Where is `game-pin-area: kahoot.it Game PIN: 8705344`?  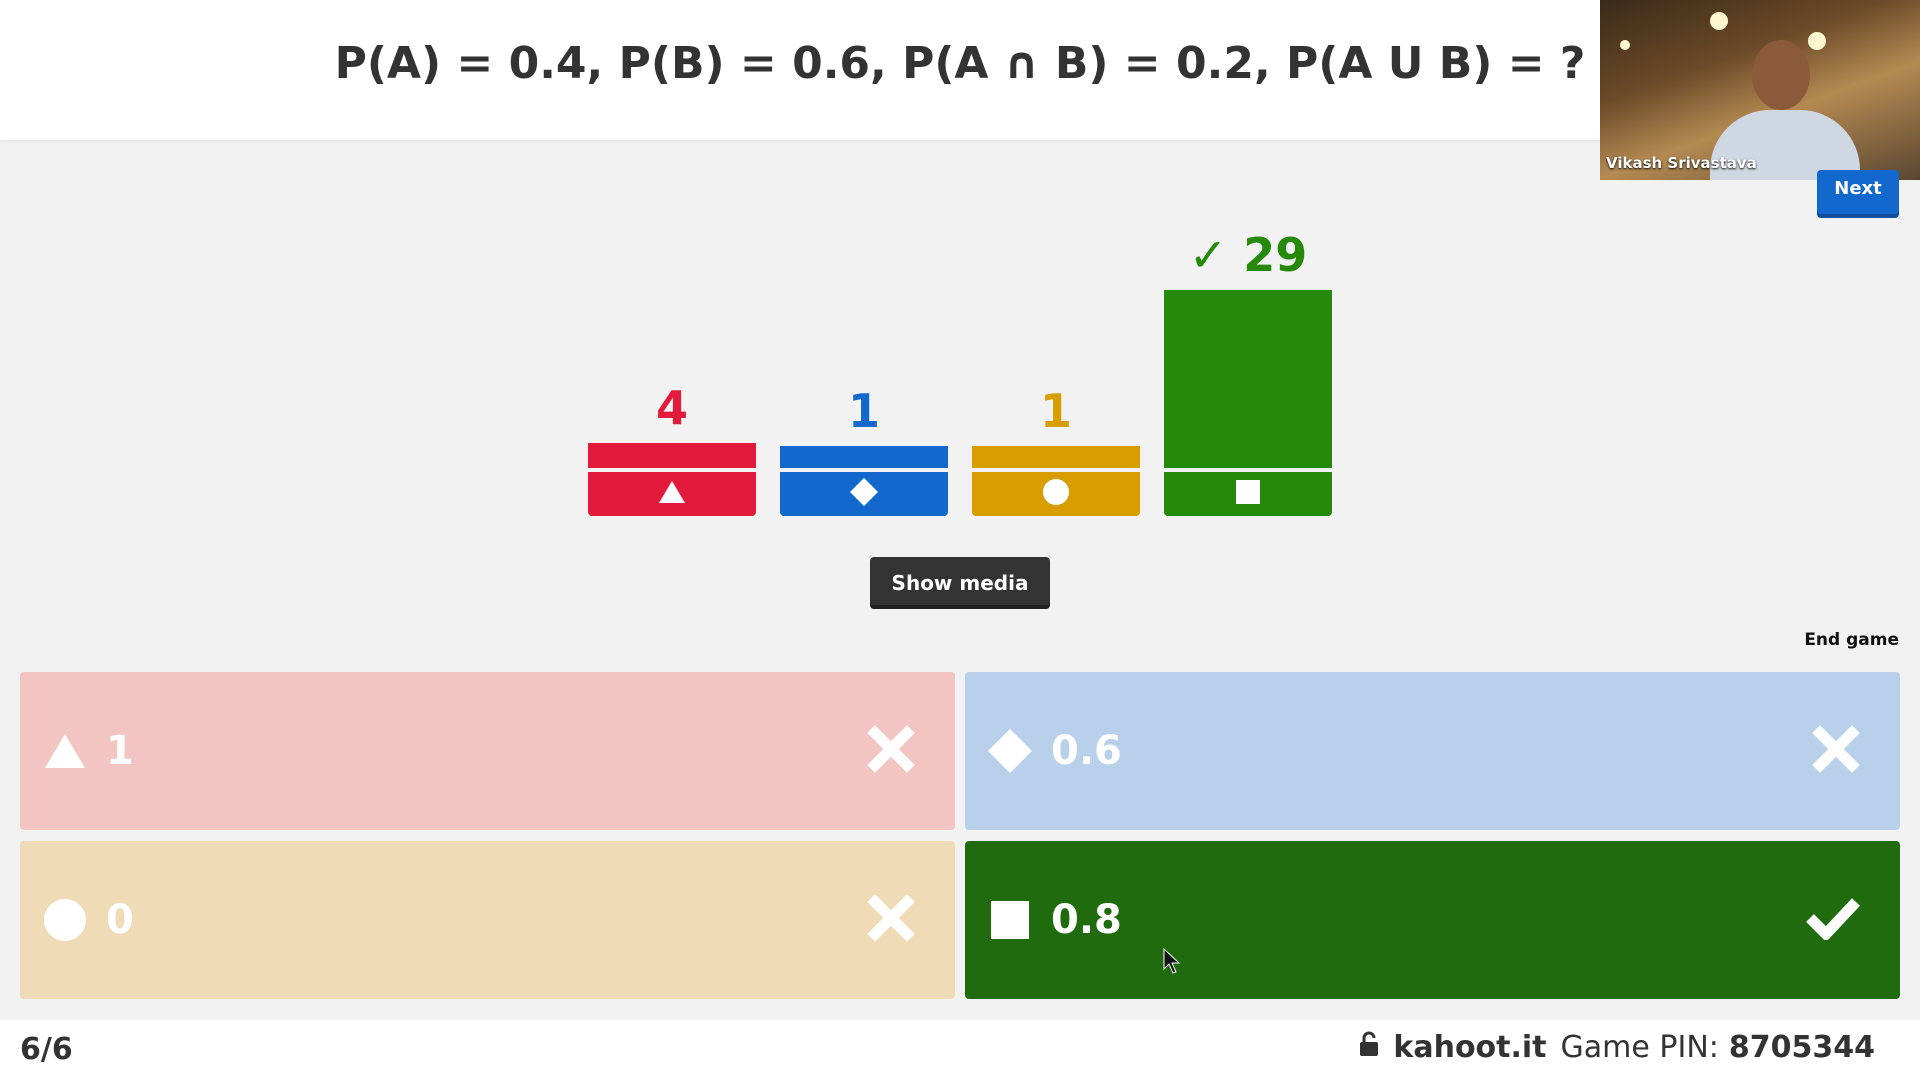 game-pin-area: kahoot.it Game PIN: 8705344 is located at coordinates (1617, 1047).